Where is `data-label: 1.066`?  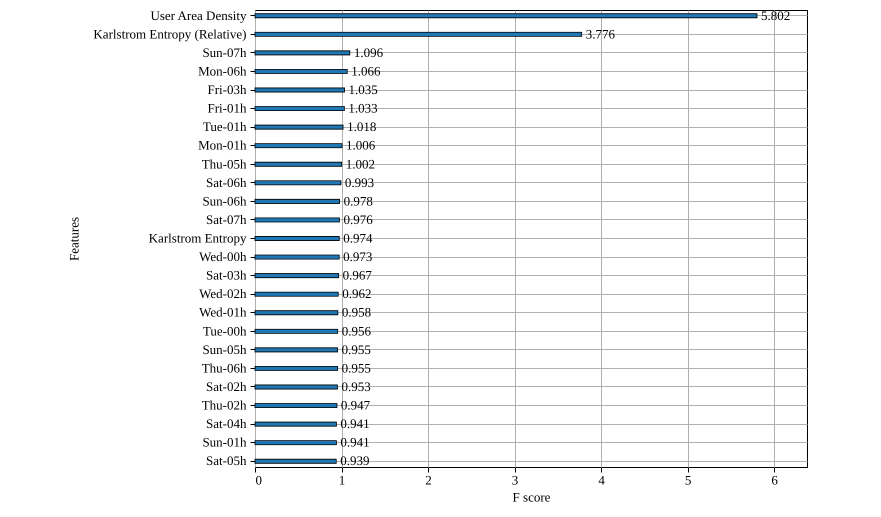 data-label: 1.066 is located at coordinates (366, 70).